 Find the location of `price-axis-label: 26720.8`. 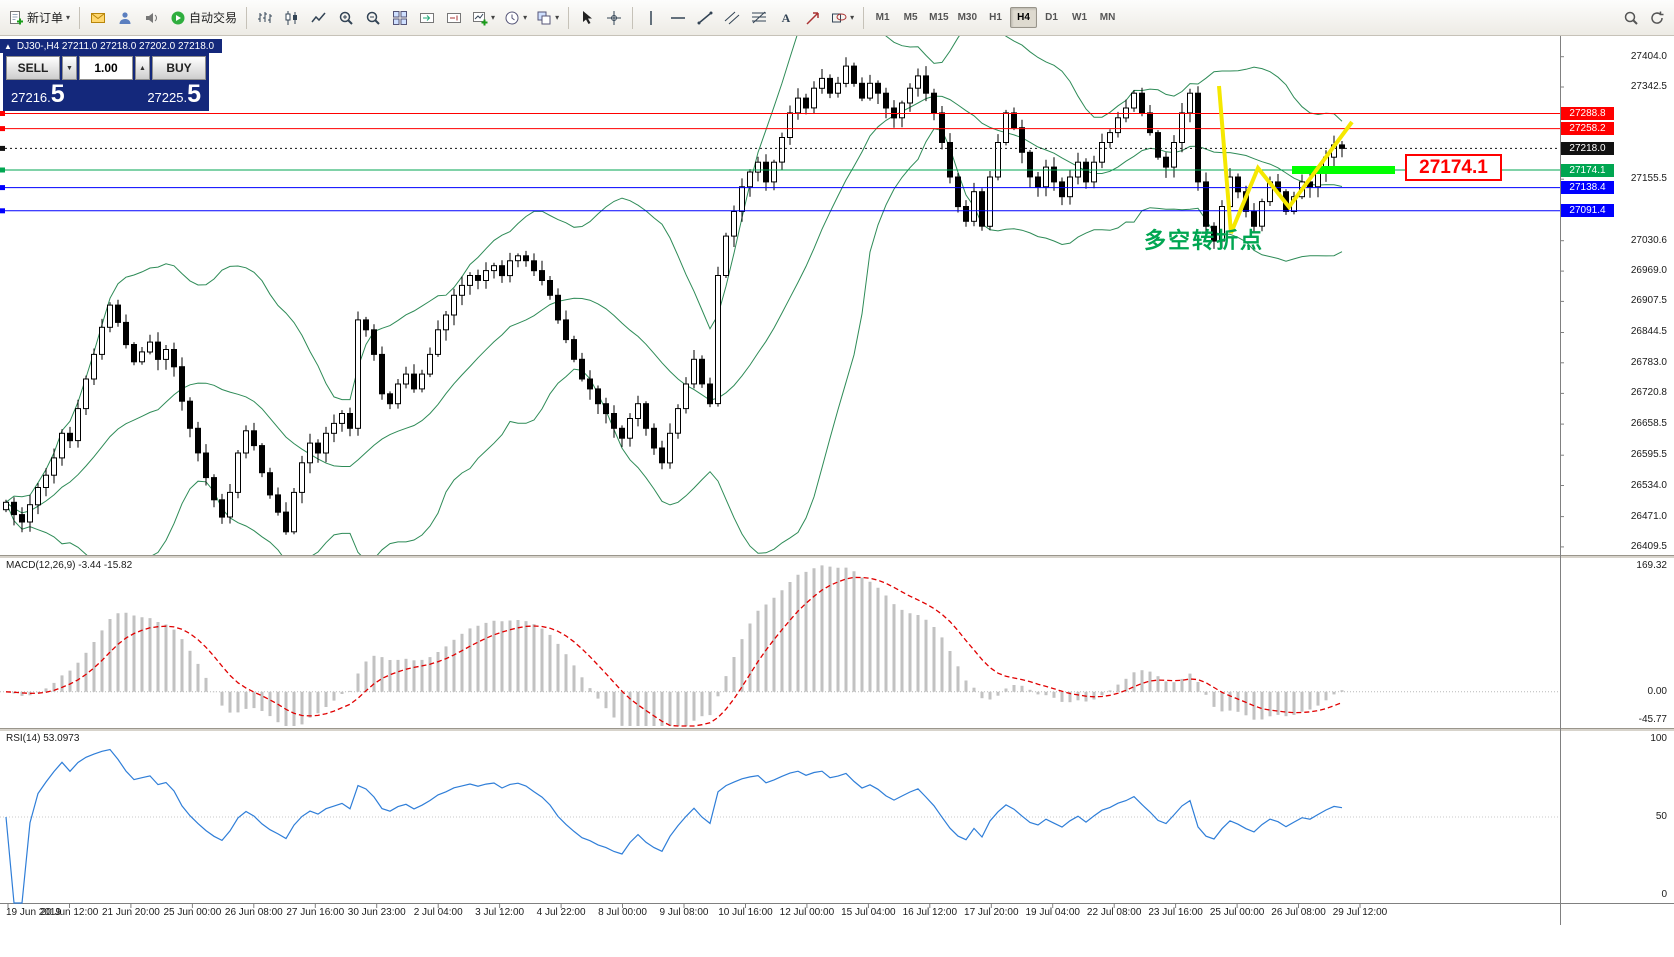

price-axis-label: 26720.8 is located at coordinates (1648, 393).